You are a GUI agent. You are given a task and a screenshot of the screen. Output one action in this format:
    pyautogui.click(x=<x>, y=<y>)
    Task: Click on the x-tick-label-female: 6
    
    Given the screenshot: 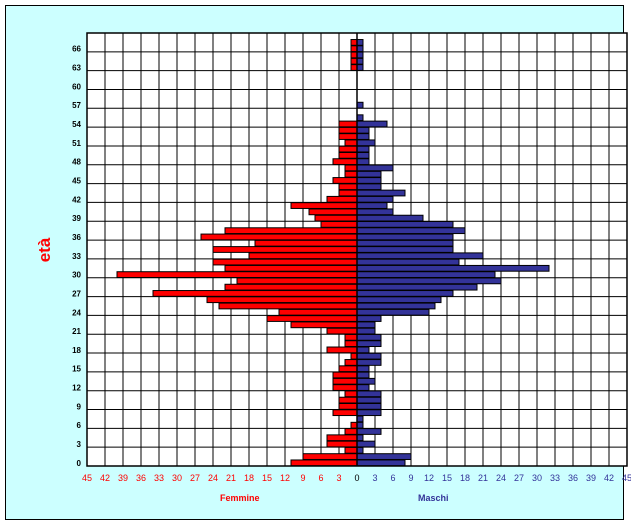 What is the action you would take?
    pyautogui.click(x=320, y=478)
    